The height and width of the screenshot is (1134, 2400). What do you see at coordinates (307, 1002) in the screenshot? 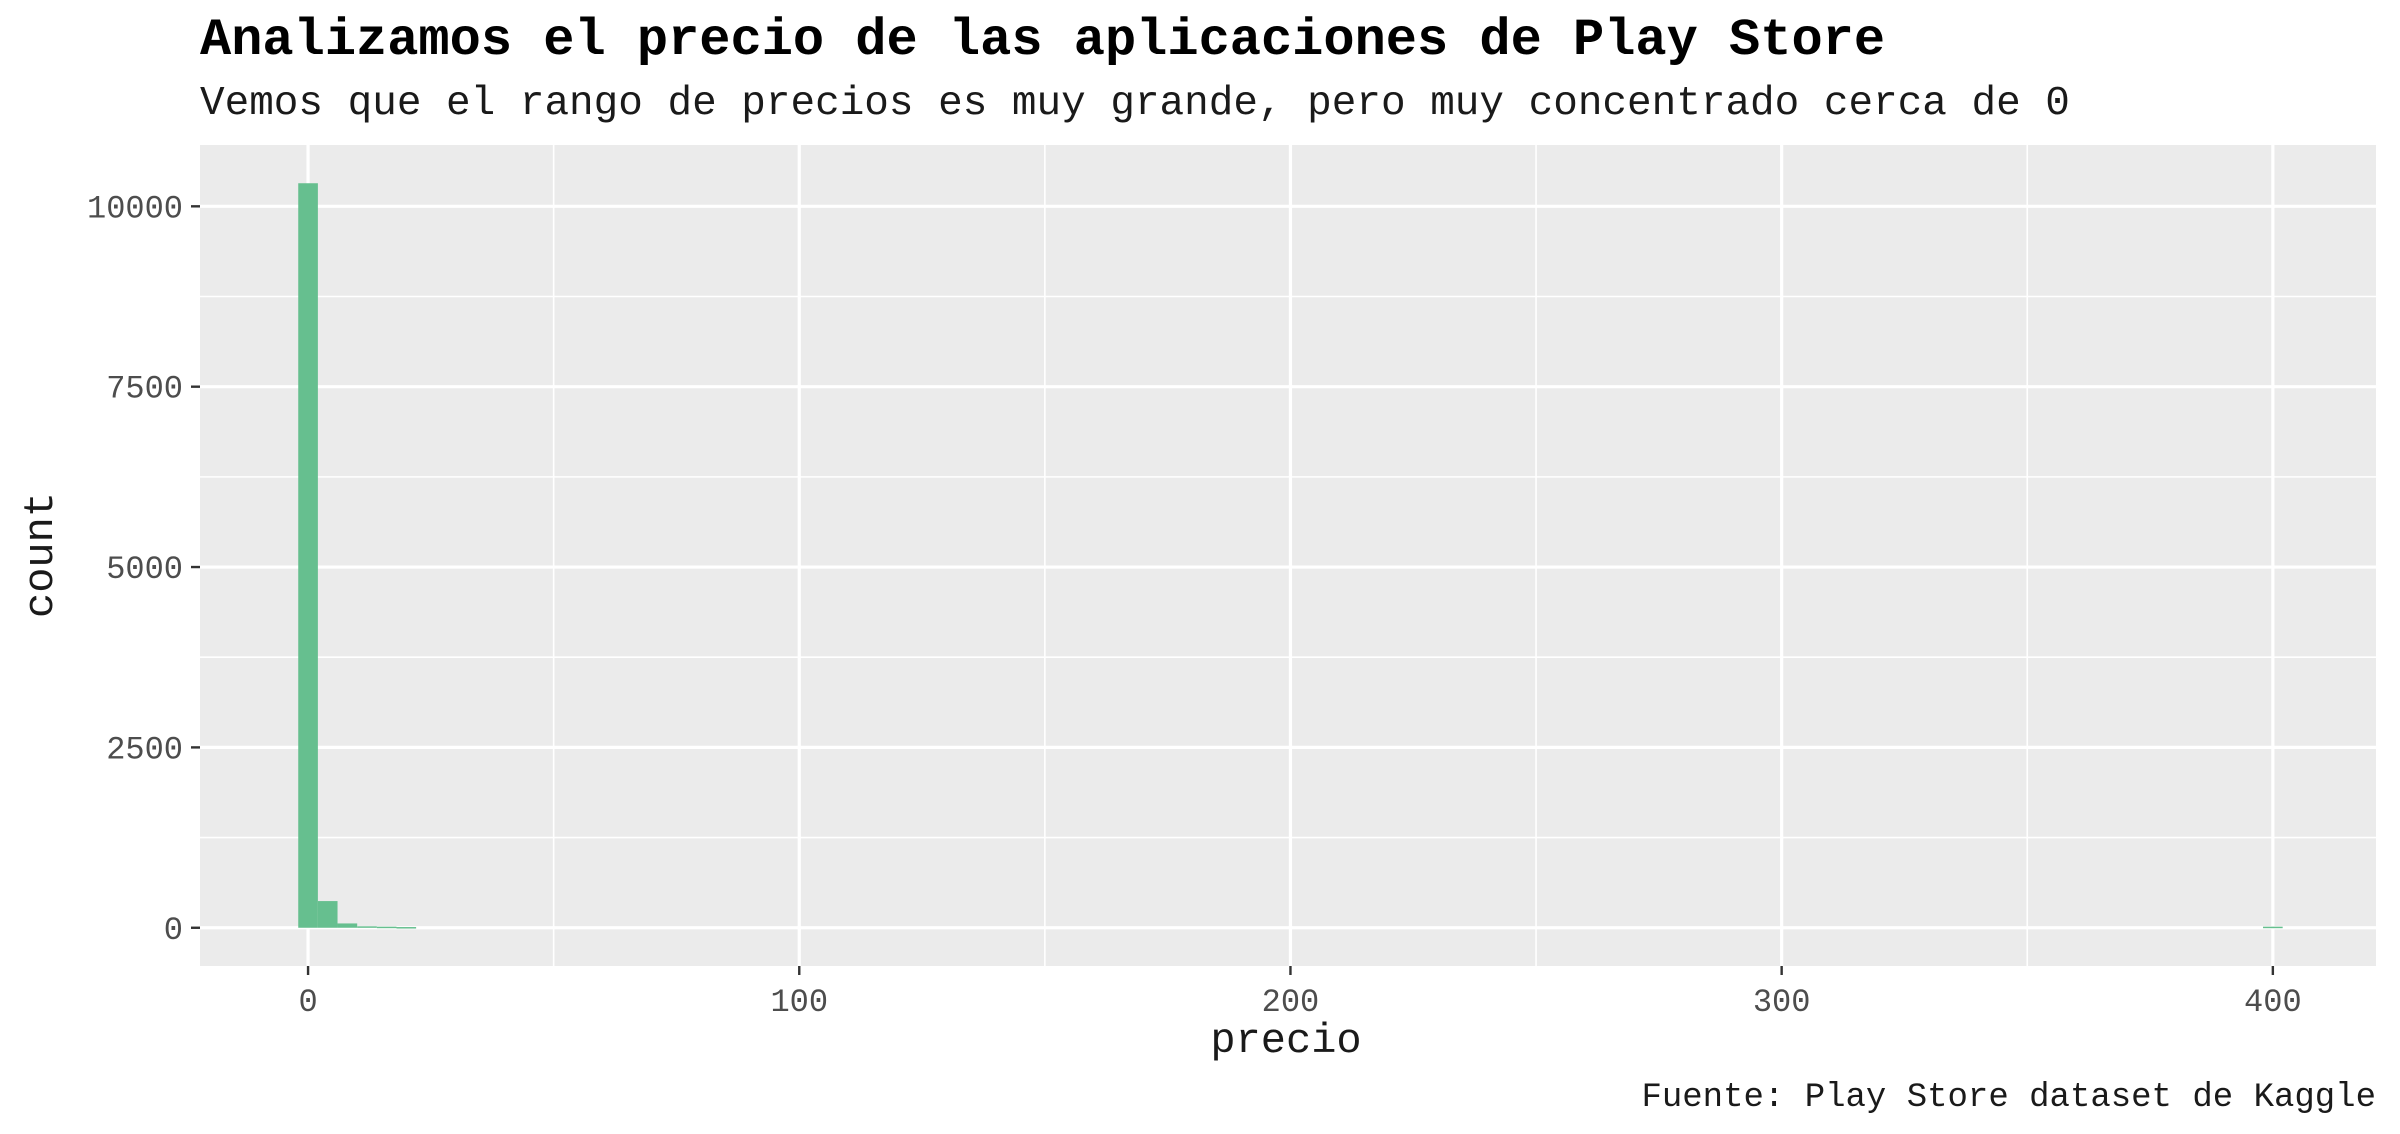
I see `x-tick-label: 0` at bounding box center [307, 1002].